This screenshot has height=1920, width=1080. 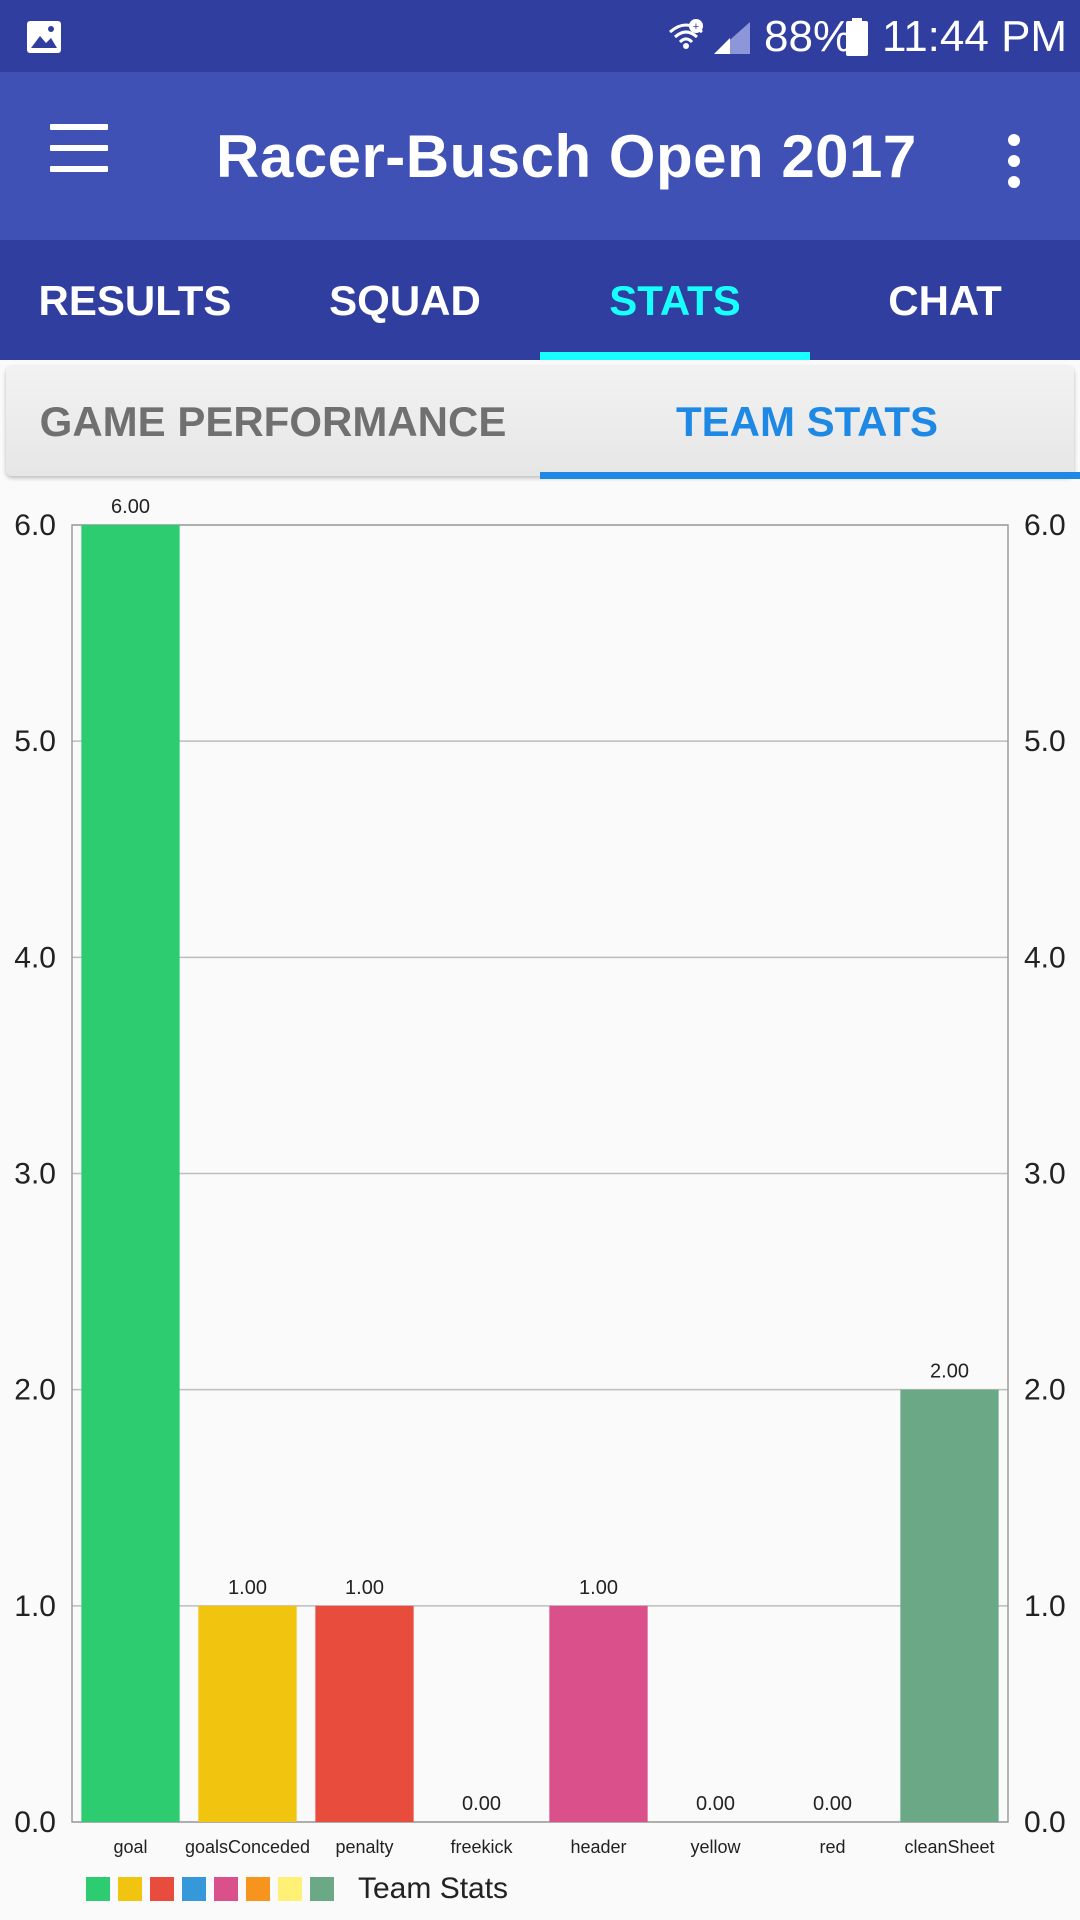 I want to click on bar-penalty, so click(x=364, y=1713).